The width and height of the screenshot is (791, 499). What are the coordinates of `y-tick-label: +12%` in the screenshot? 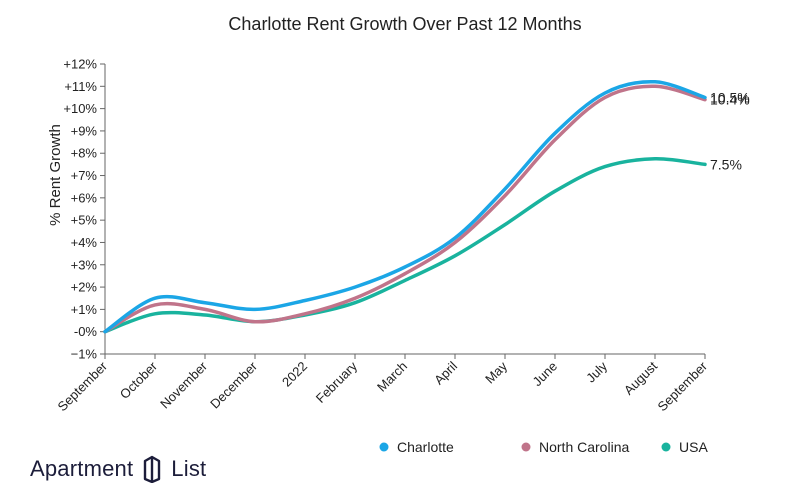 It's located at (80, 64).